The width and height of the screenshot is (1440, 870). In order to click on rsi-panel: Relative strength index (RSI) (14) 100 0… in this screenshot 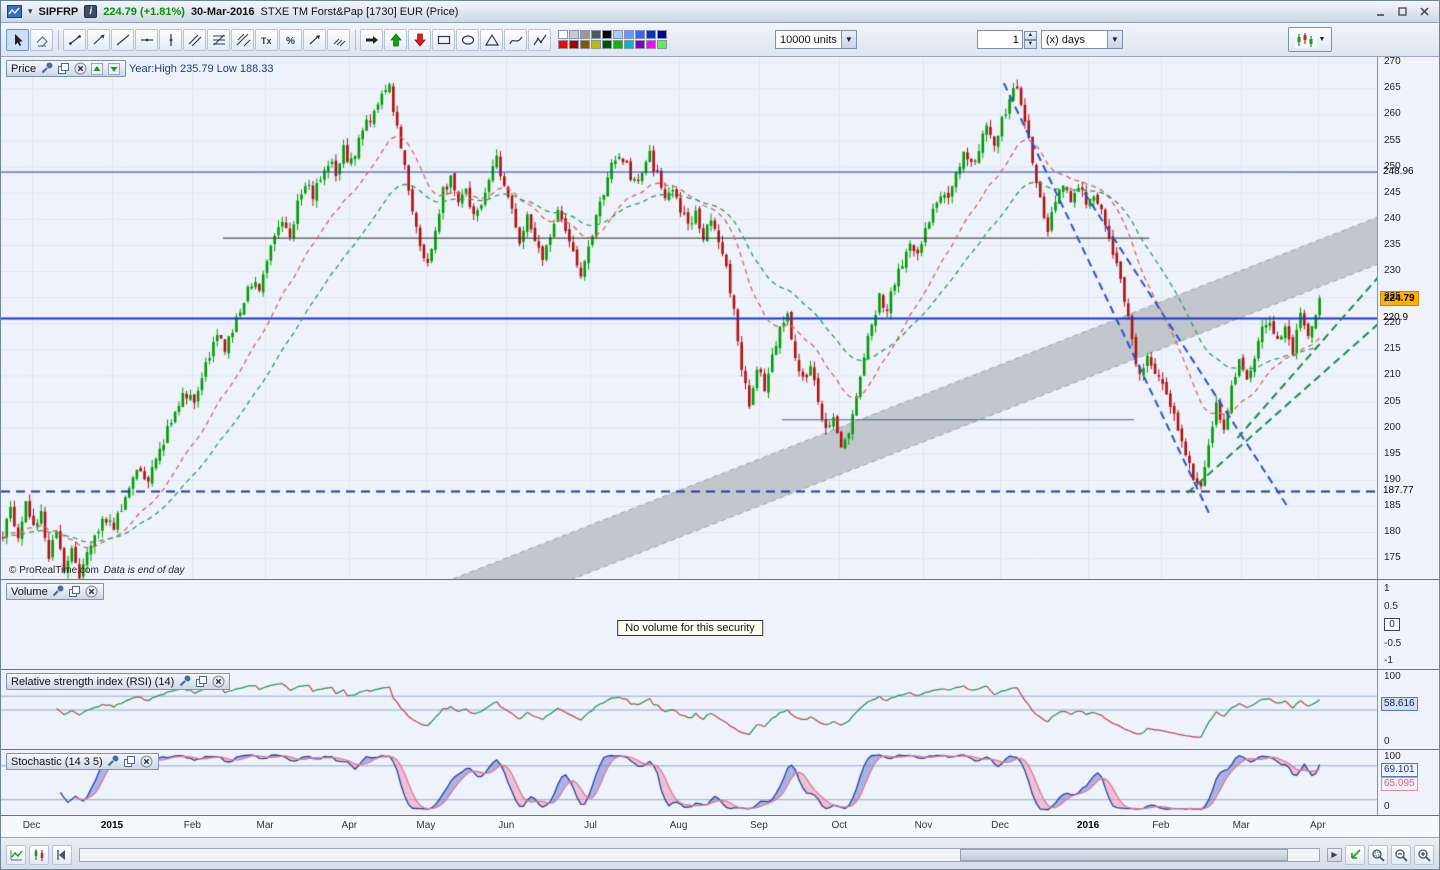, I will do `click(720, 709)`.